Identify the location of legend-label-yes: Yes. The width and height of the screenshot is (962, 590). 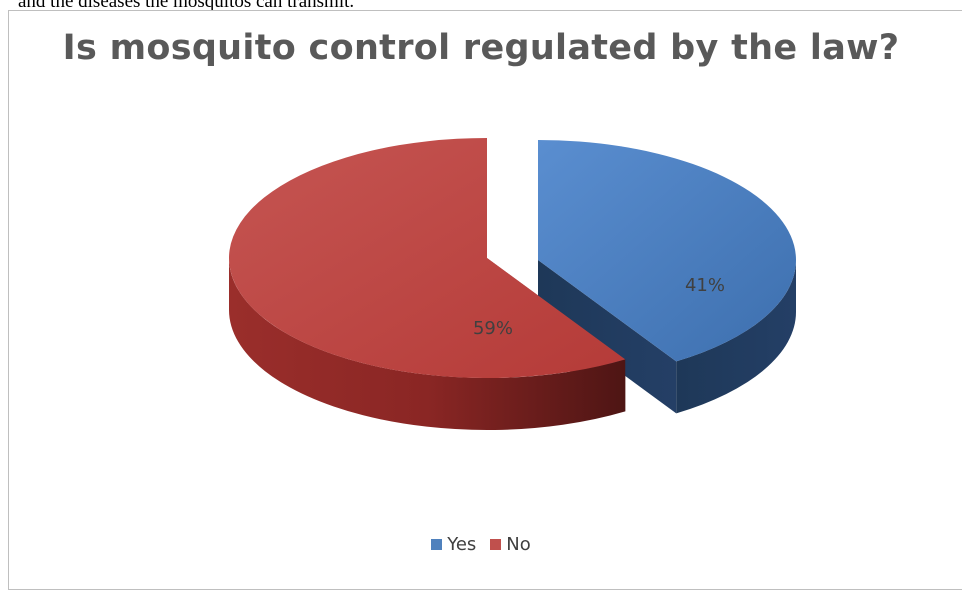
(462, 544).